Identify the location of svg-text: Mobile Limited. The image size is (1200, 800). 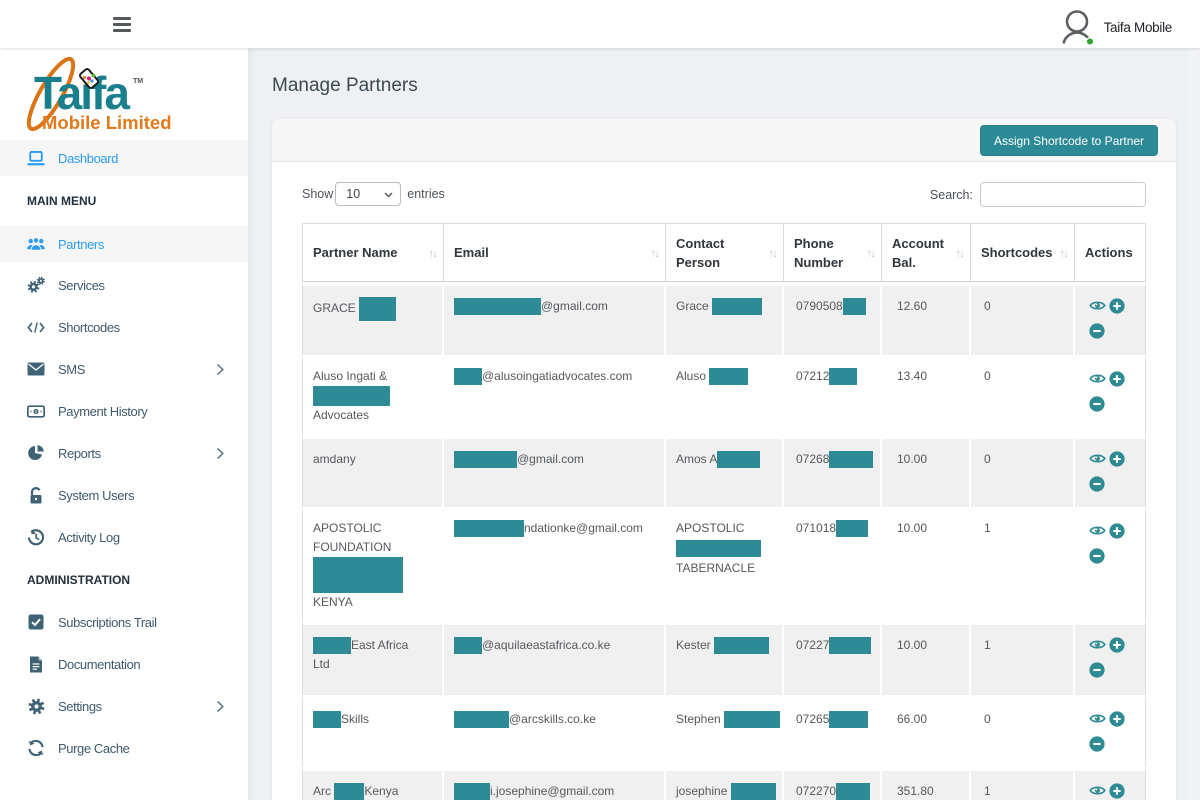
(107, 122).